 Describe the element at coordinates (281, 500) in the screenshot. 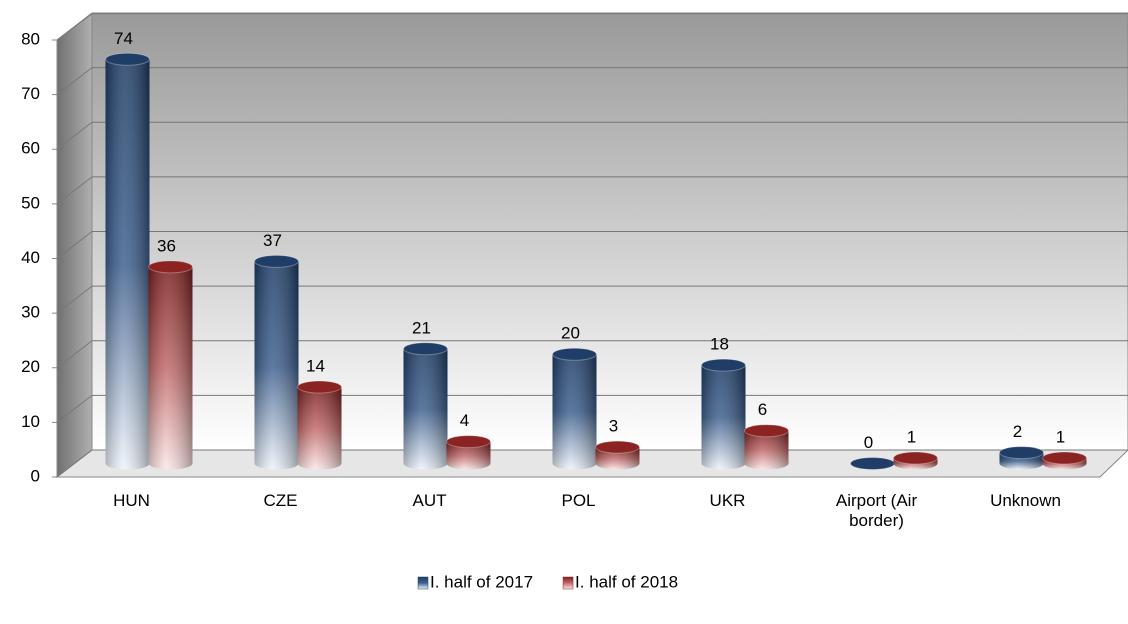

I see `x-tick-label: CZE` at that location.